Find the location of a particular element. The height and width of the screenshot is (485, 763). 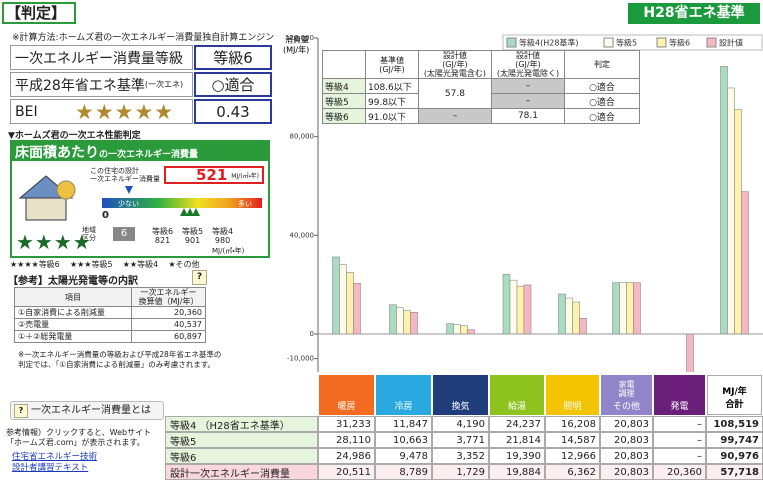

grade-label: 等級6 is located at coordinates (163, 231).